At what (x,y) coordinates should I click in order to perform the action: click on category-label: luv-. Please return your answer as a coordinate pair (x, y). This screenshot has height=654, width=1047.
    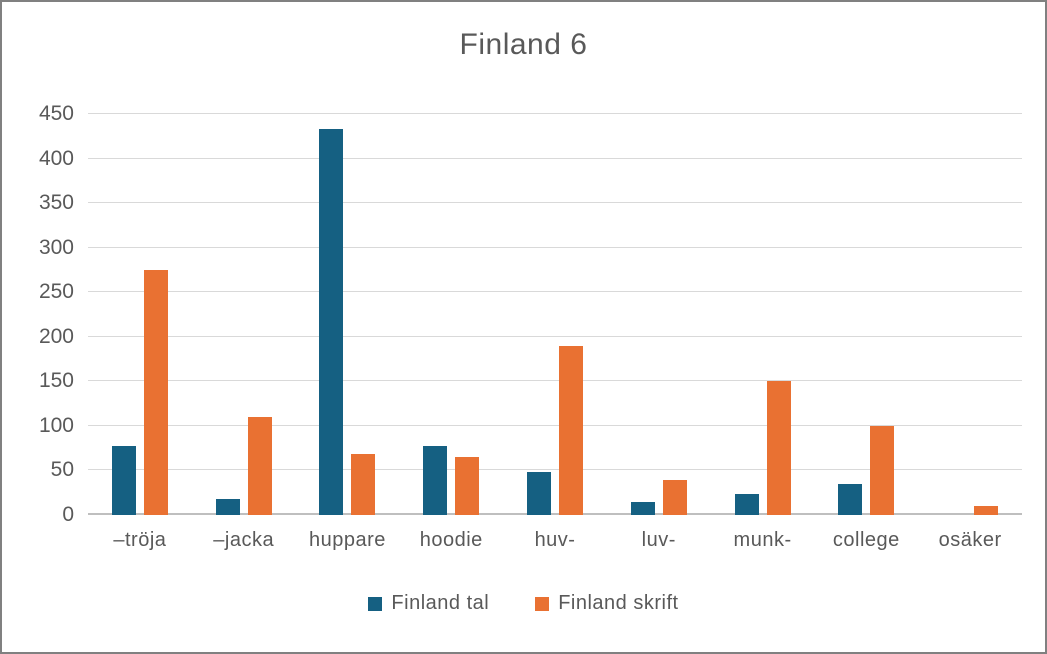
    Looking at the image, I should click on (658, 540).